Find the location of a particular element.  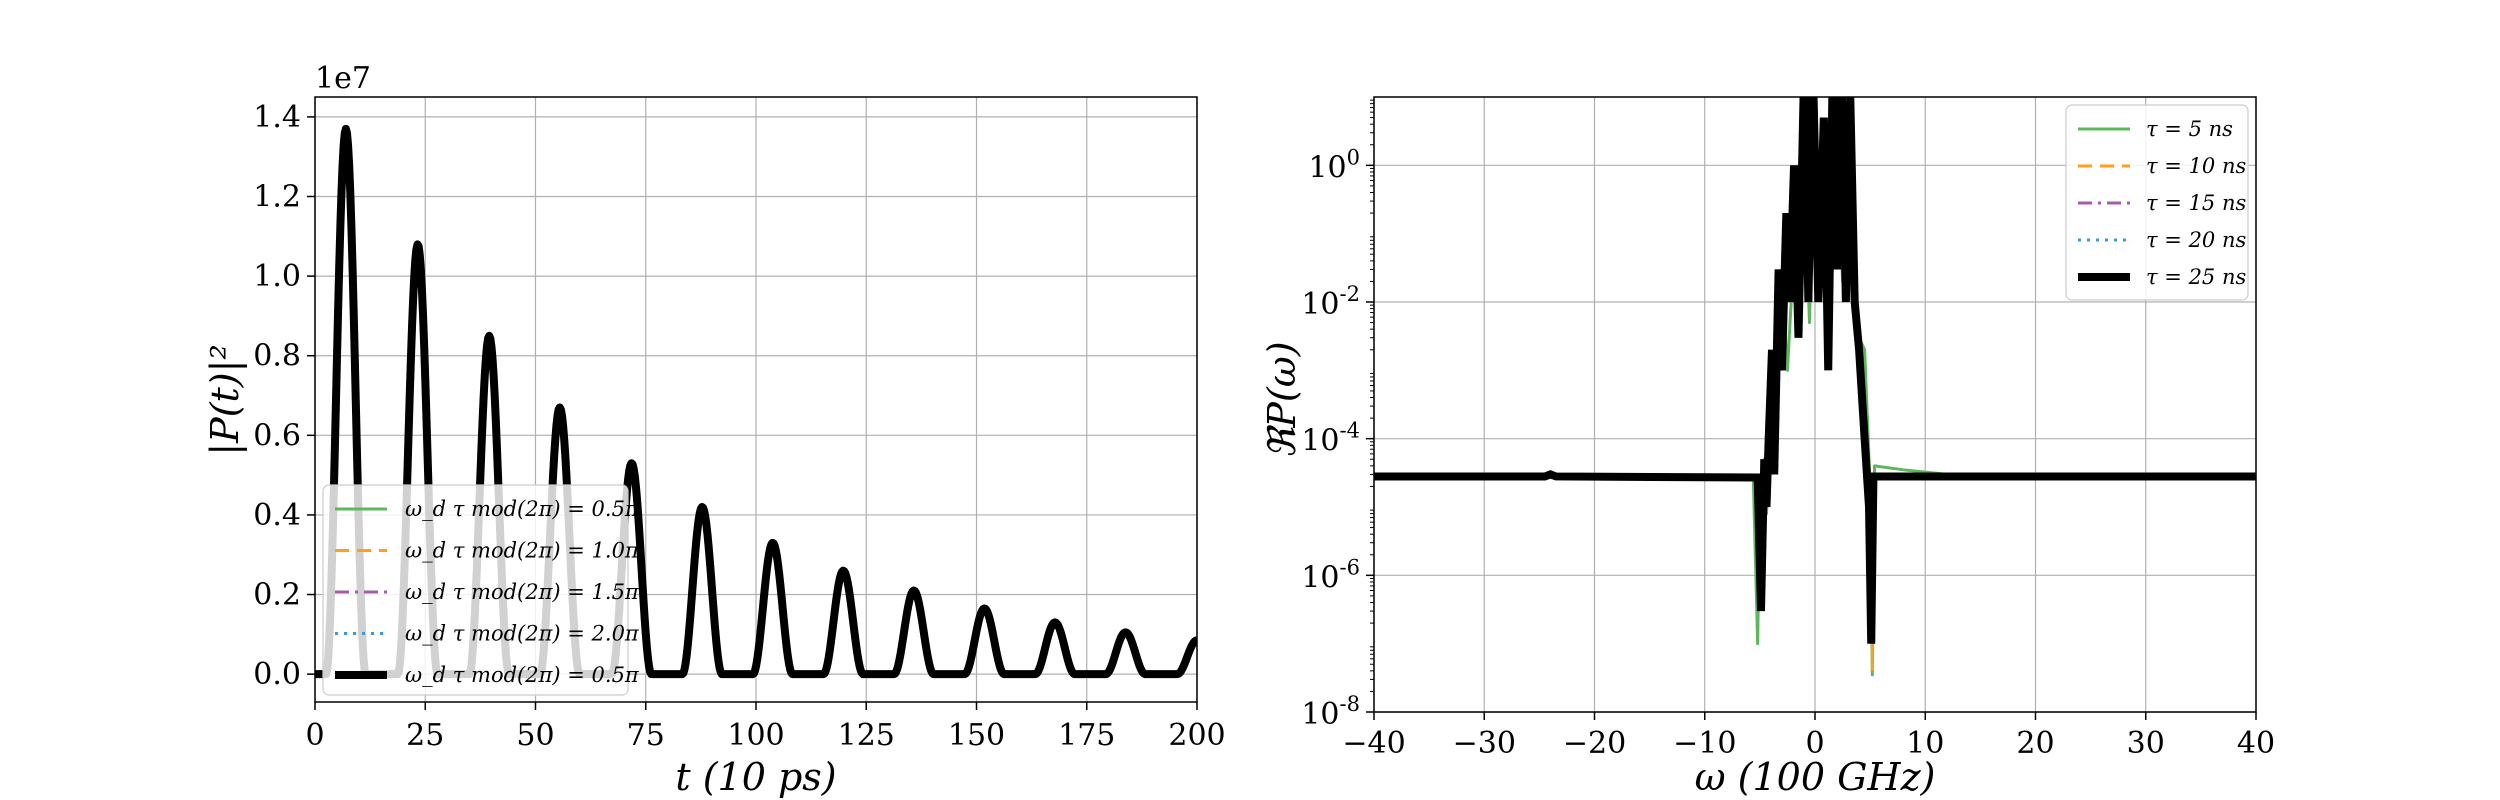

left-legend-label: ω_d τ mod(2π) = 1.5π is located at coordinates (522, 592).